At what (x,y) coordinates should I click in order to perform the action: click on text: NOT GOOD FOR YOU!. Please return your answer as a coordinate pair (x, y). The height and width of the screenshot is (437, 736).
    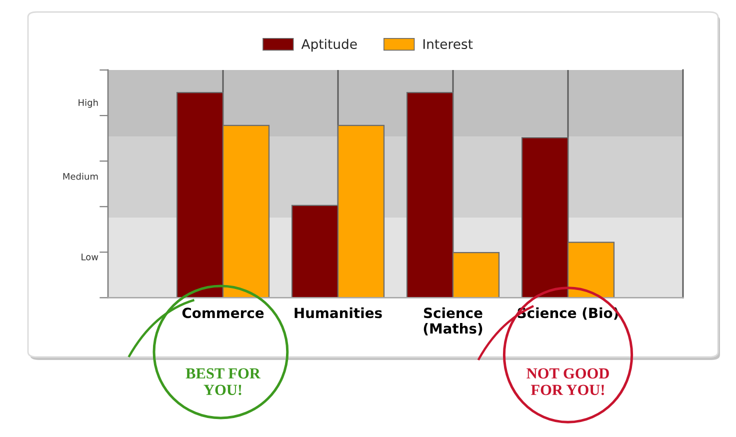
    Looking at the image, I should click on (567, 382).